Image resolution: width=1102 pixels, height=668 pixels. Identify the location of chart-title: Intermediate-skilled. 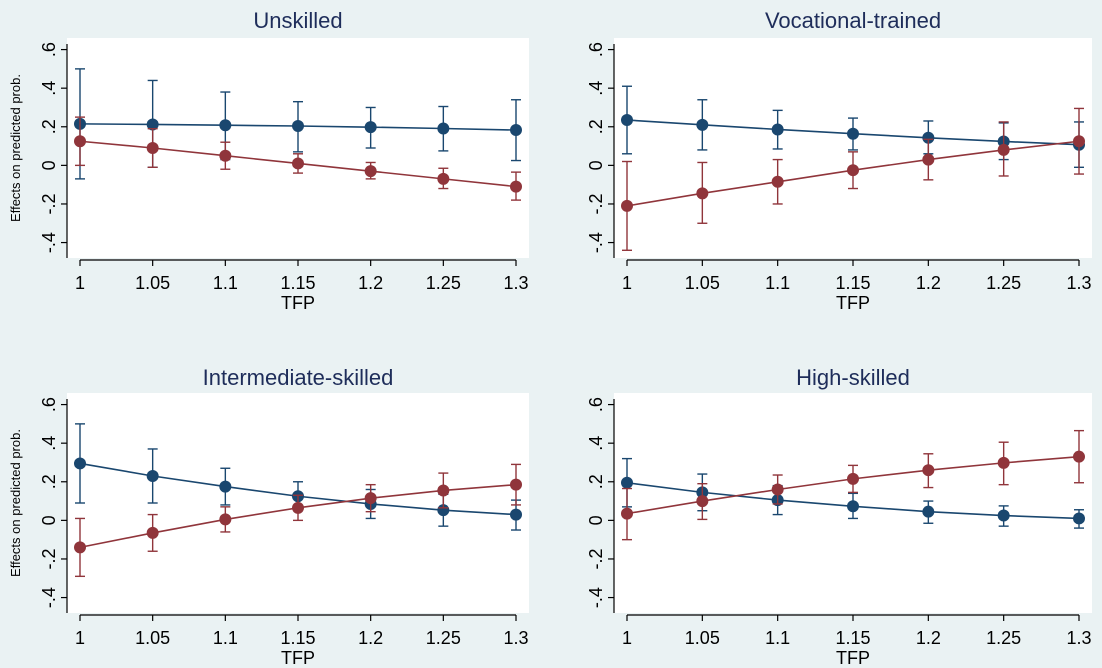
(298, 377).